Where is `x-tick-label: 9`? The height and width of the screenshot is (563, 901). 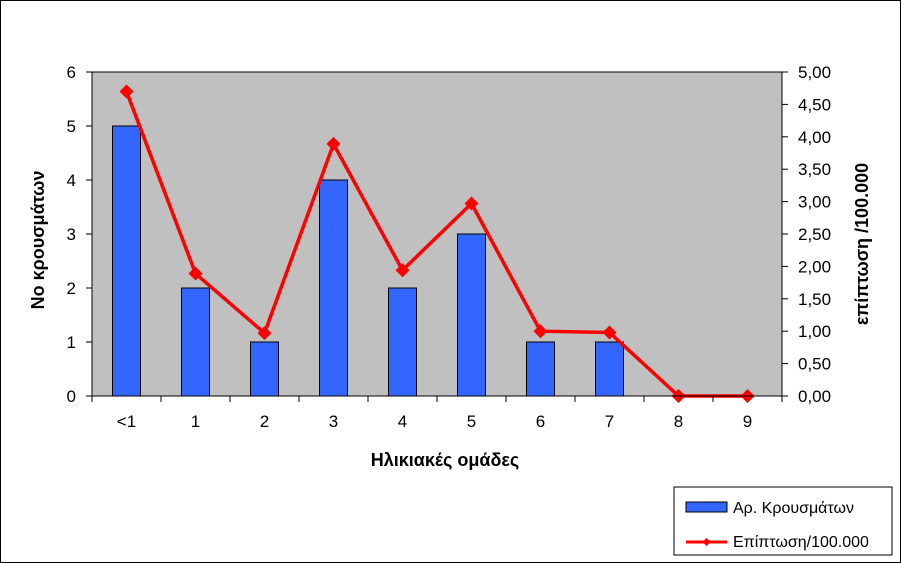
x-tick-label: 9 is located at coordinates (747, 421).